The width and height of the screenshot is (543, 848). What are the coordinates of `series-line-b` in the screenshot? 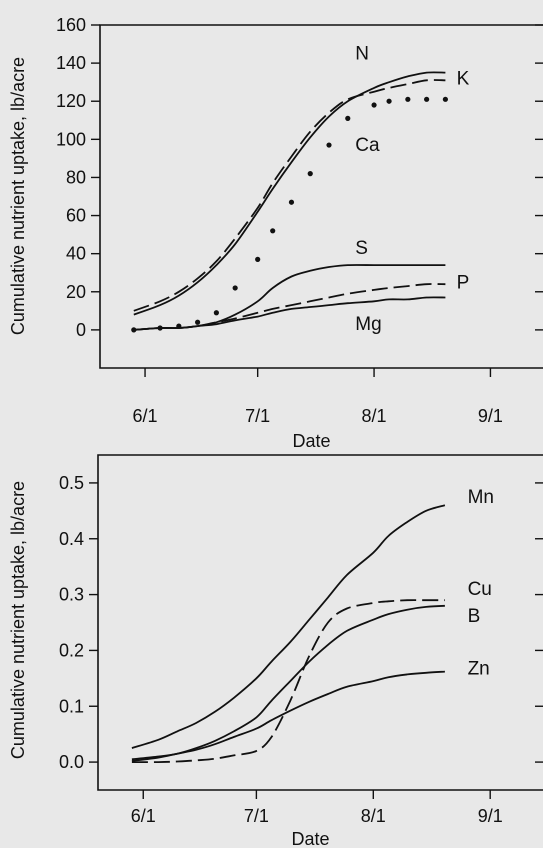 It's located at (288, 682).